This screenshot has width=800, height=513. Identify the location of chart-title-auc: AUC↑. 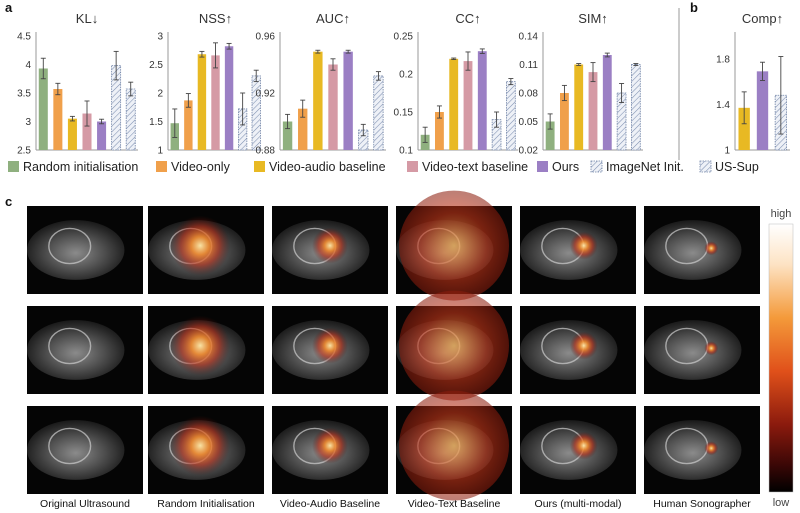
(333, 18).